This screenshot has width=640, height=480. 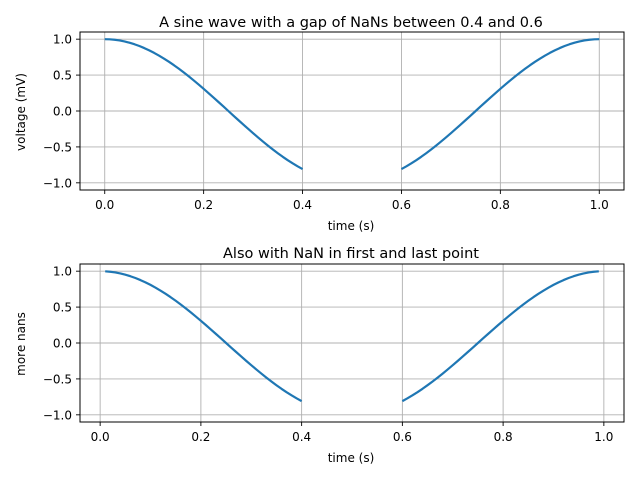 I want to click on bottom-x-tick-label: 1.0, so click(x=603, y=437).